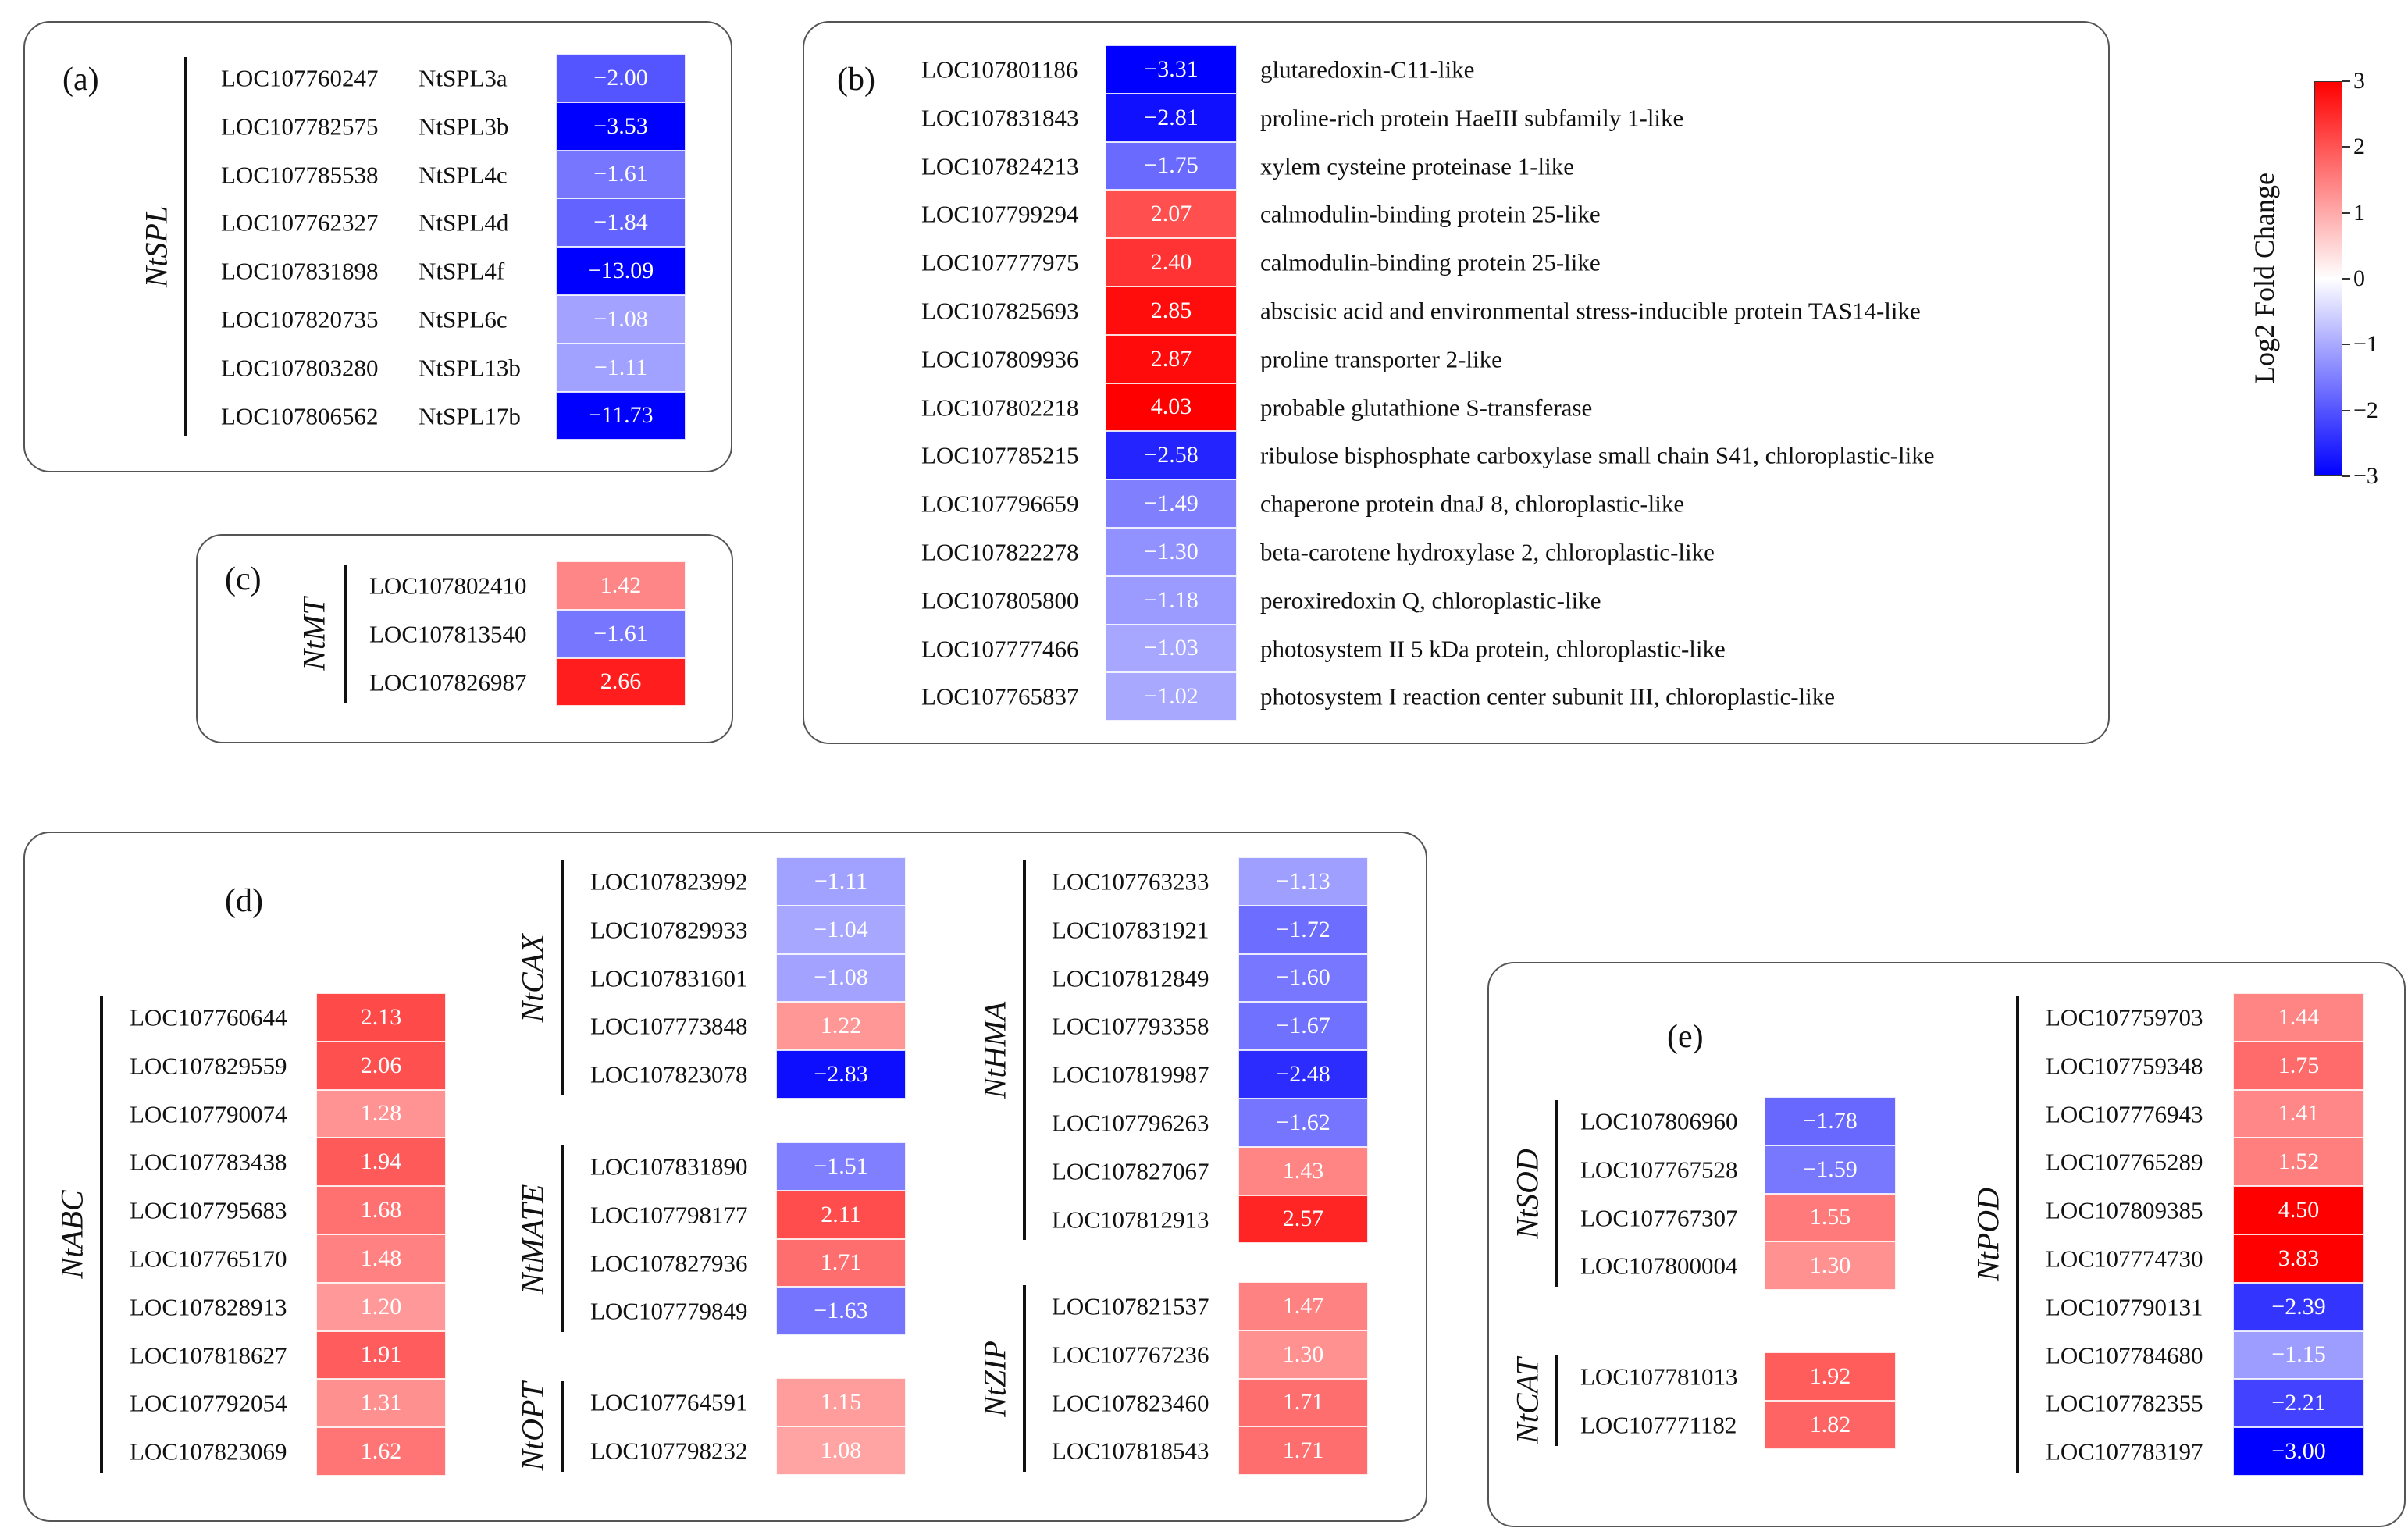  I want to click on d-cax-cell: −1.11, so click(841, 881).